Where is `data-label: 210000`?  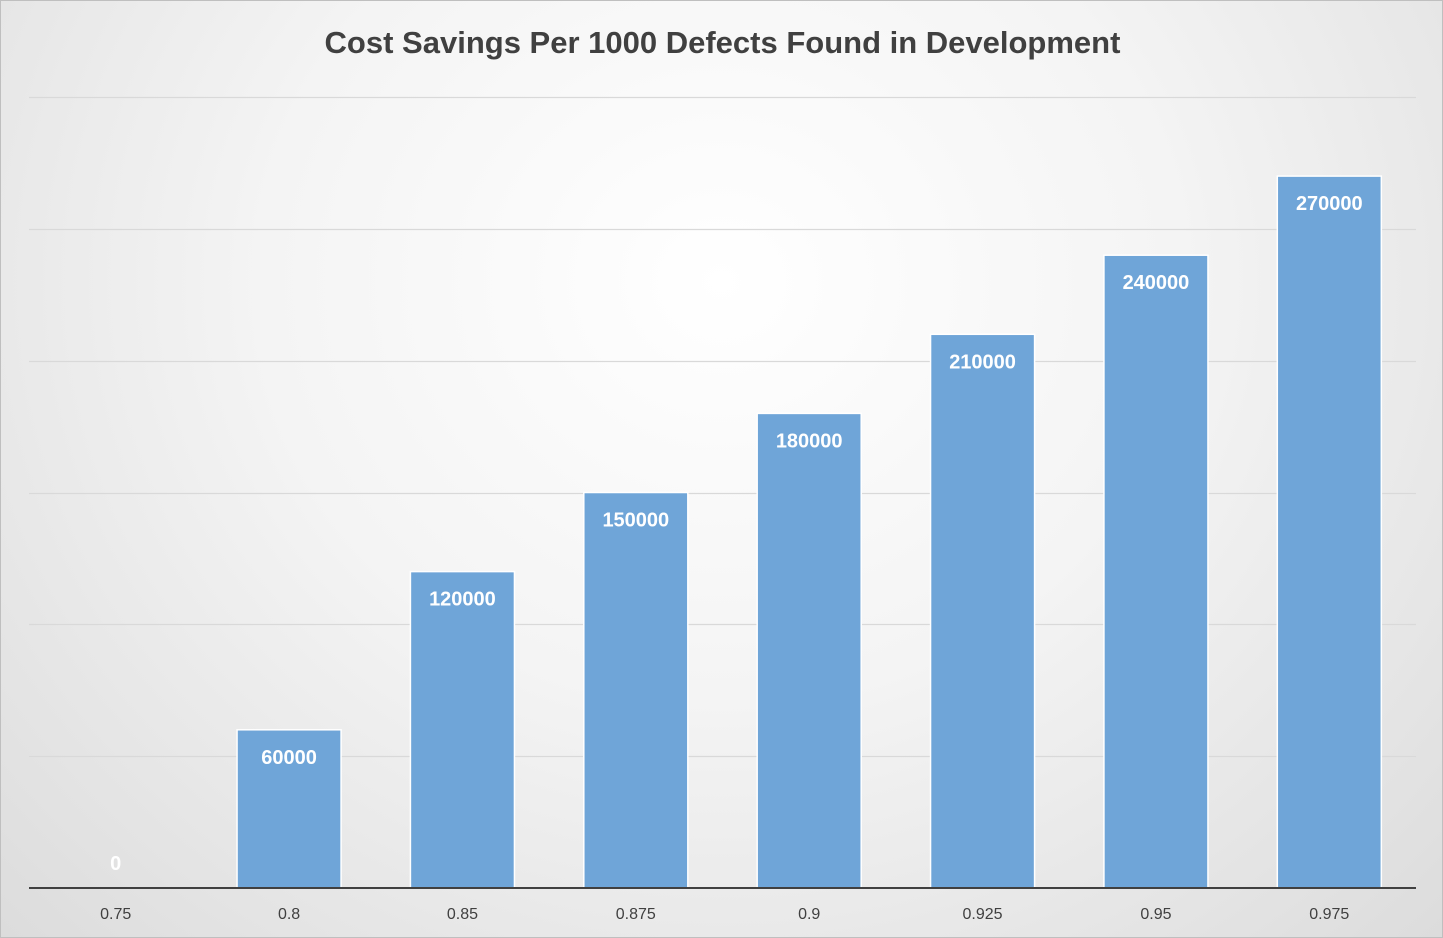
data-label: 210000 is located at coordinates (982, 362).